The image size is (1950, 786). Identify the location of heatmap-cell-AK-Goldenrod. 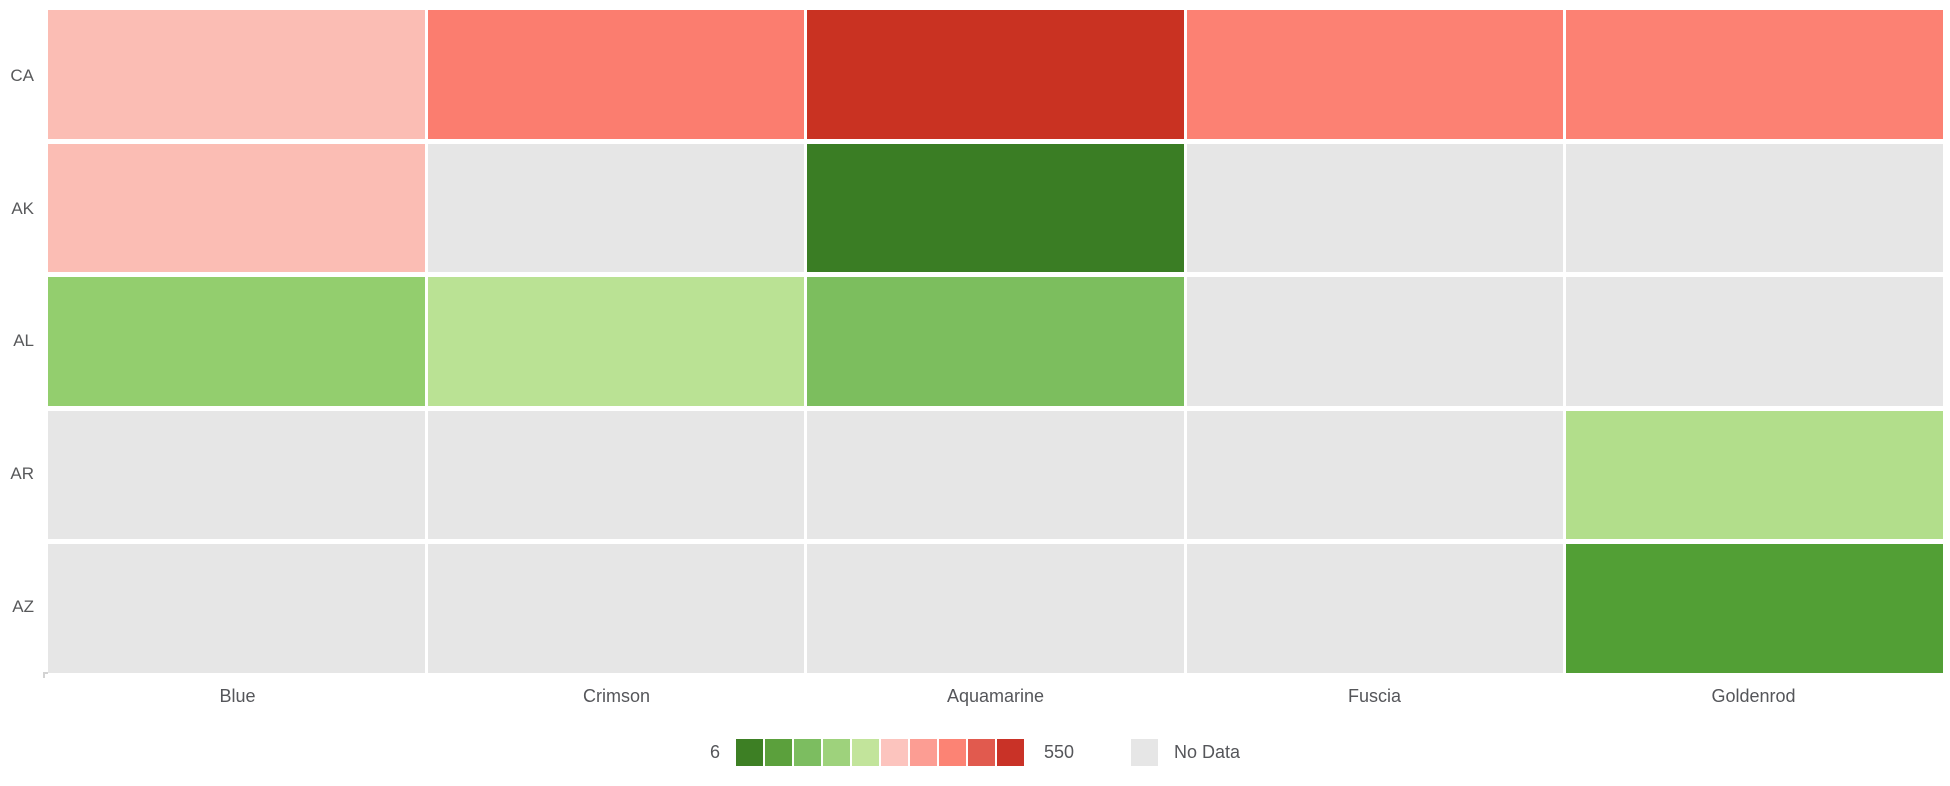
(1754, 208).